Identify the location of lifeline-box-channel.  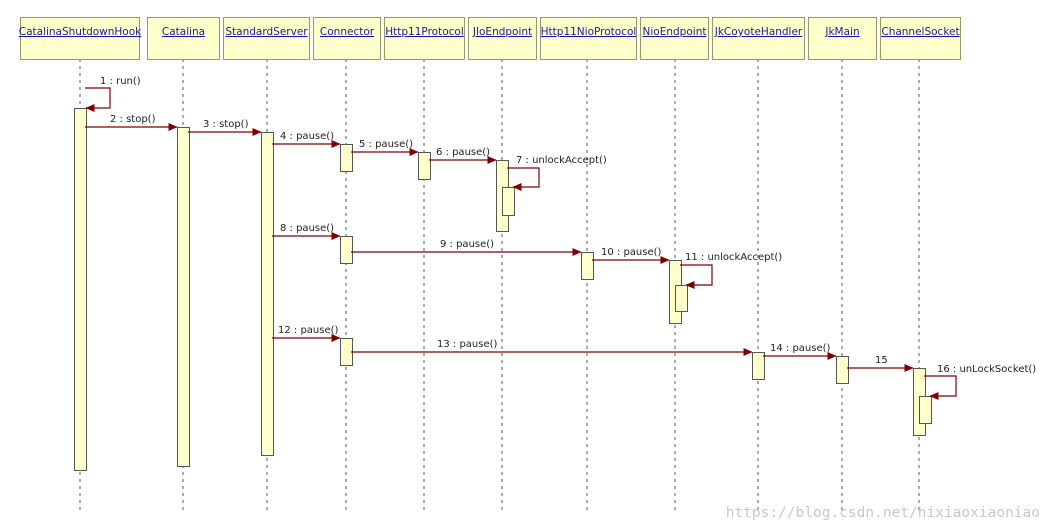
(920, 38).